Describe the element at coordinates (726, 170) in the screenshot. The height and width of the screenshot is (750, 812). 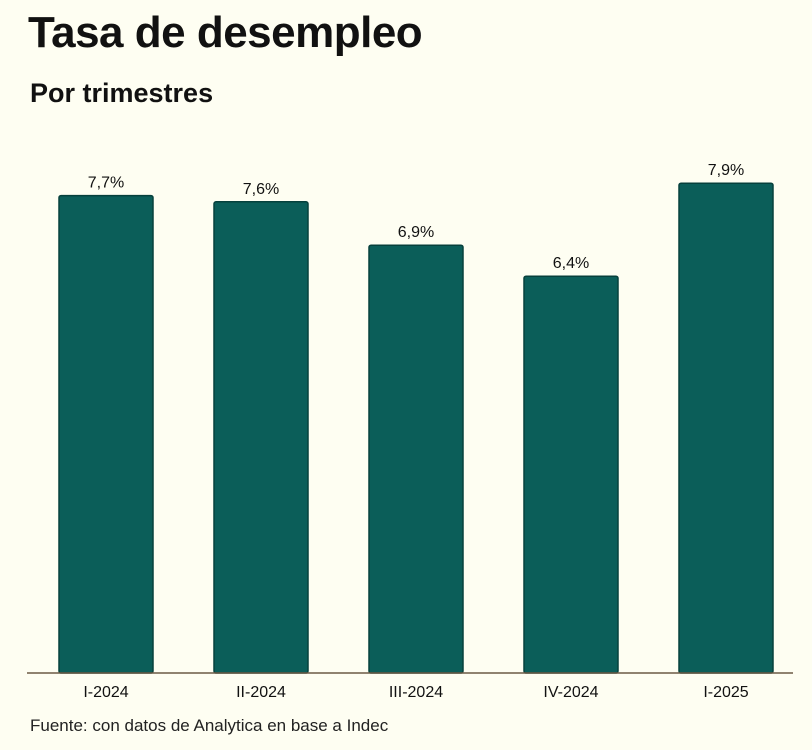
I see `value-label: 7,9%` at that location.